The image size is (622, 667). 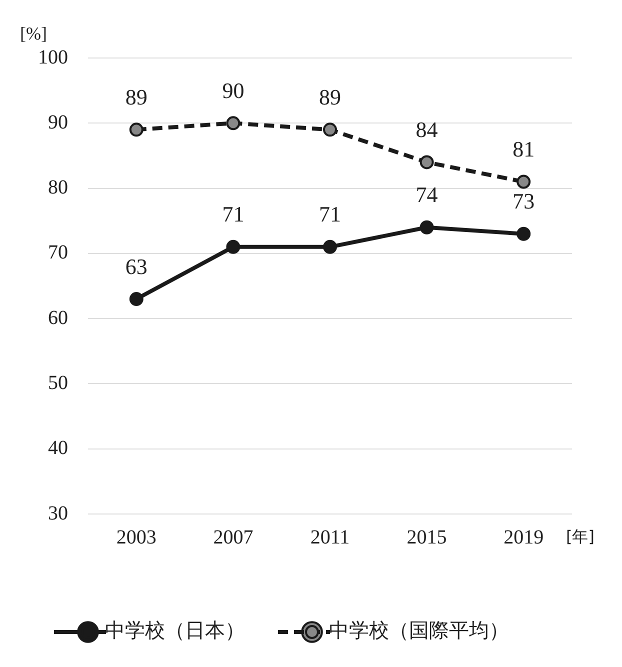 What do you see at coordinates (523, 149) in the screenshot?
I see `data-label: 81` at bounding box center [523, 149].